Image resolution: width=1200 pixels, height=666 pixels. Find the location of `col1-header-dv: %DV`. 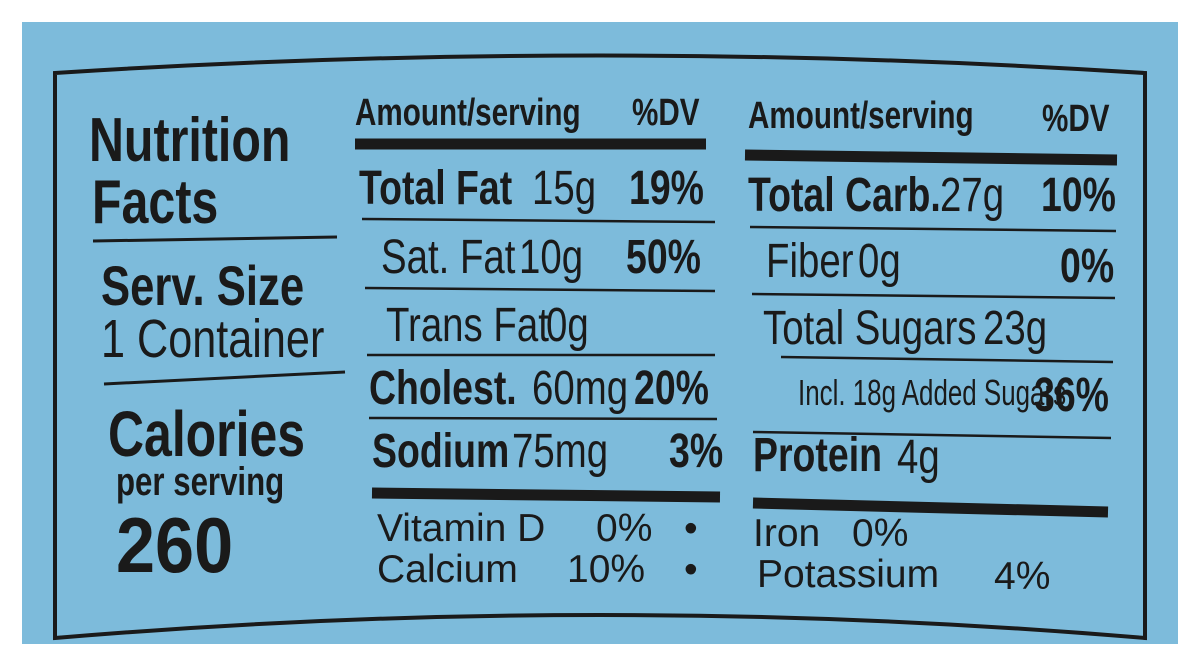

col1-header-dv: %DV is located at coordinates (666, 113).